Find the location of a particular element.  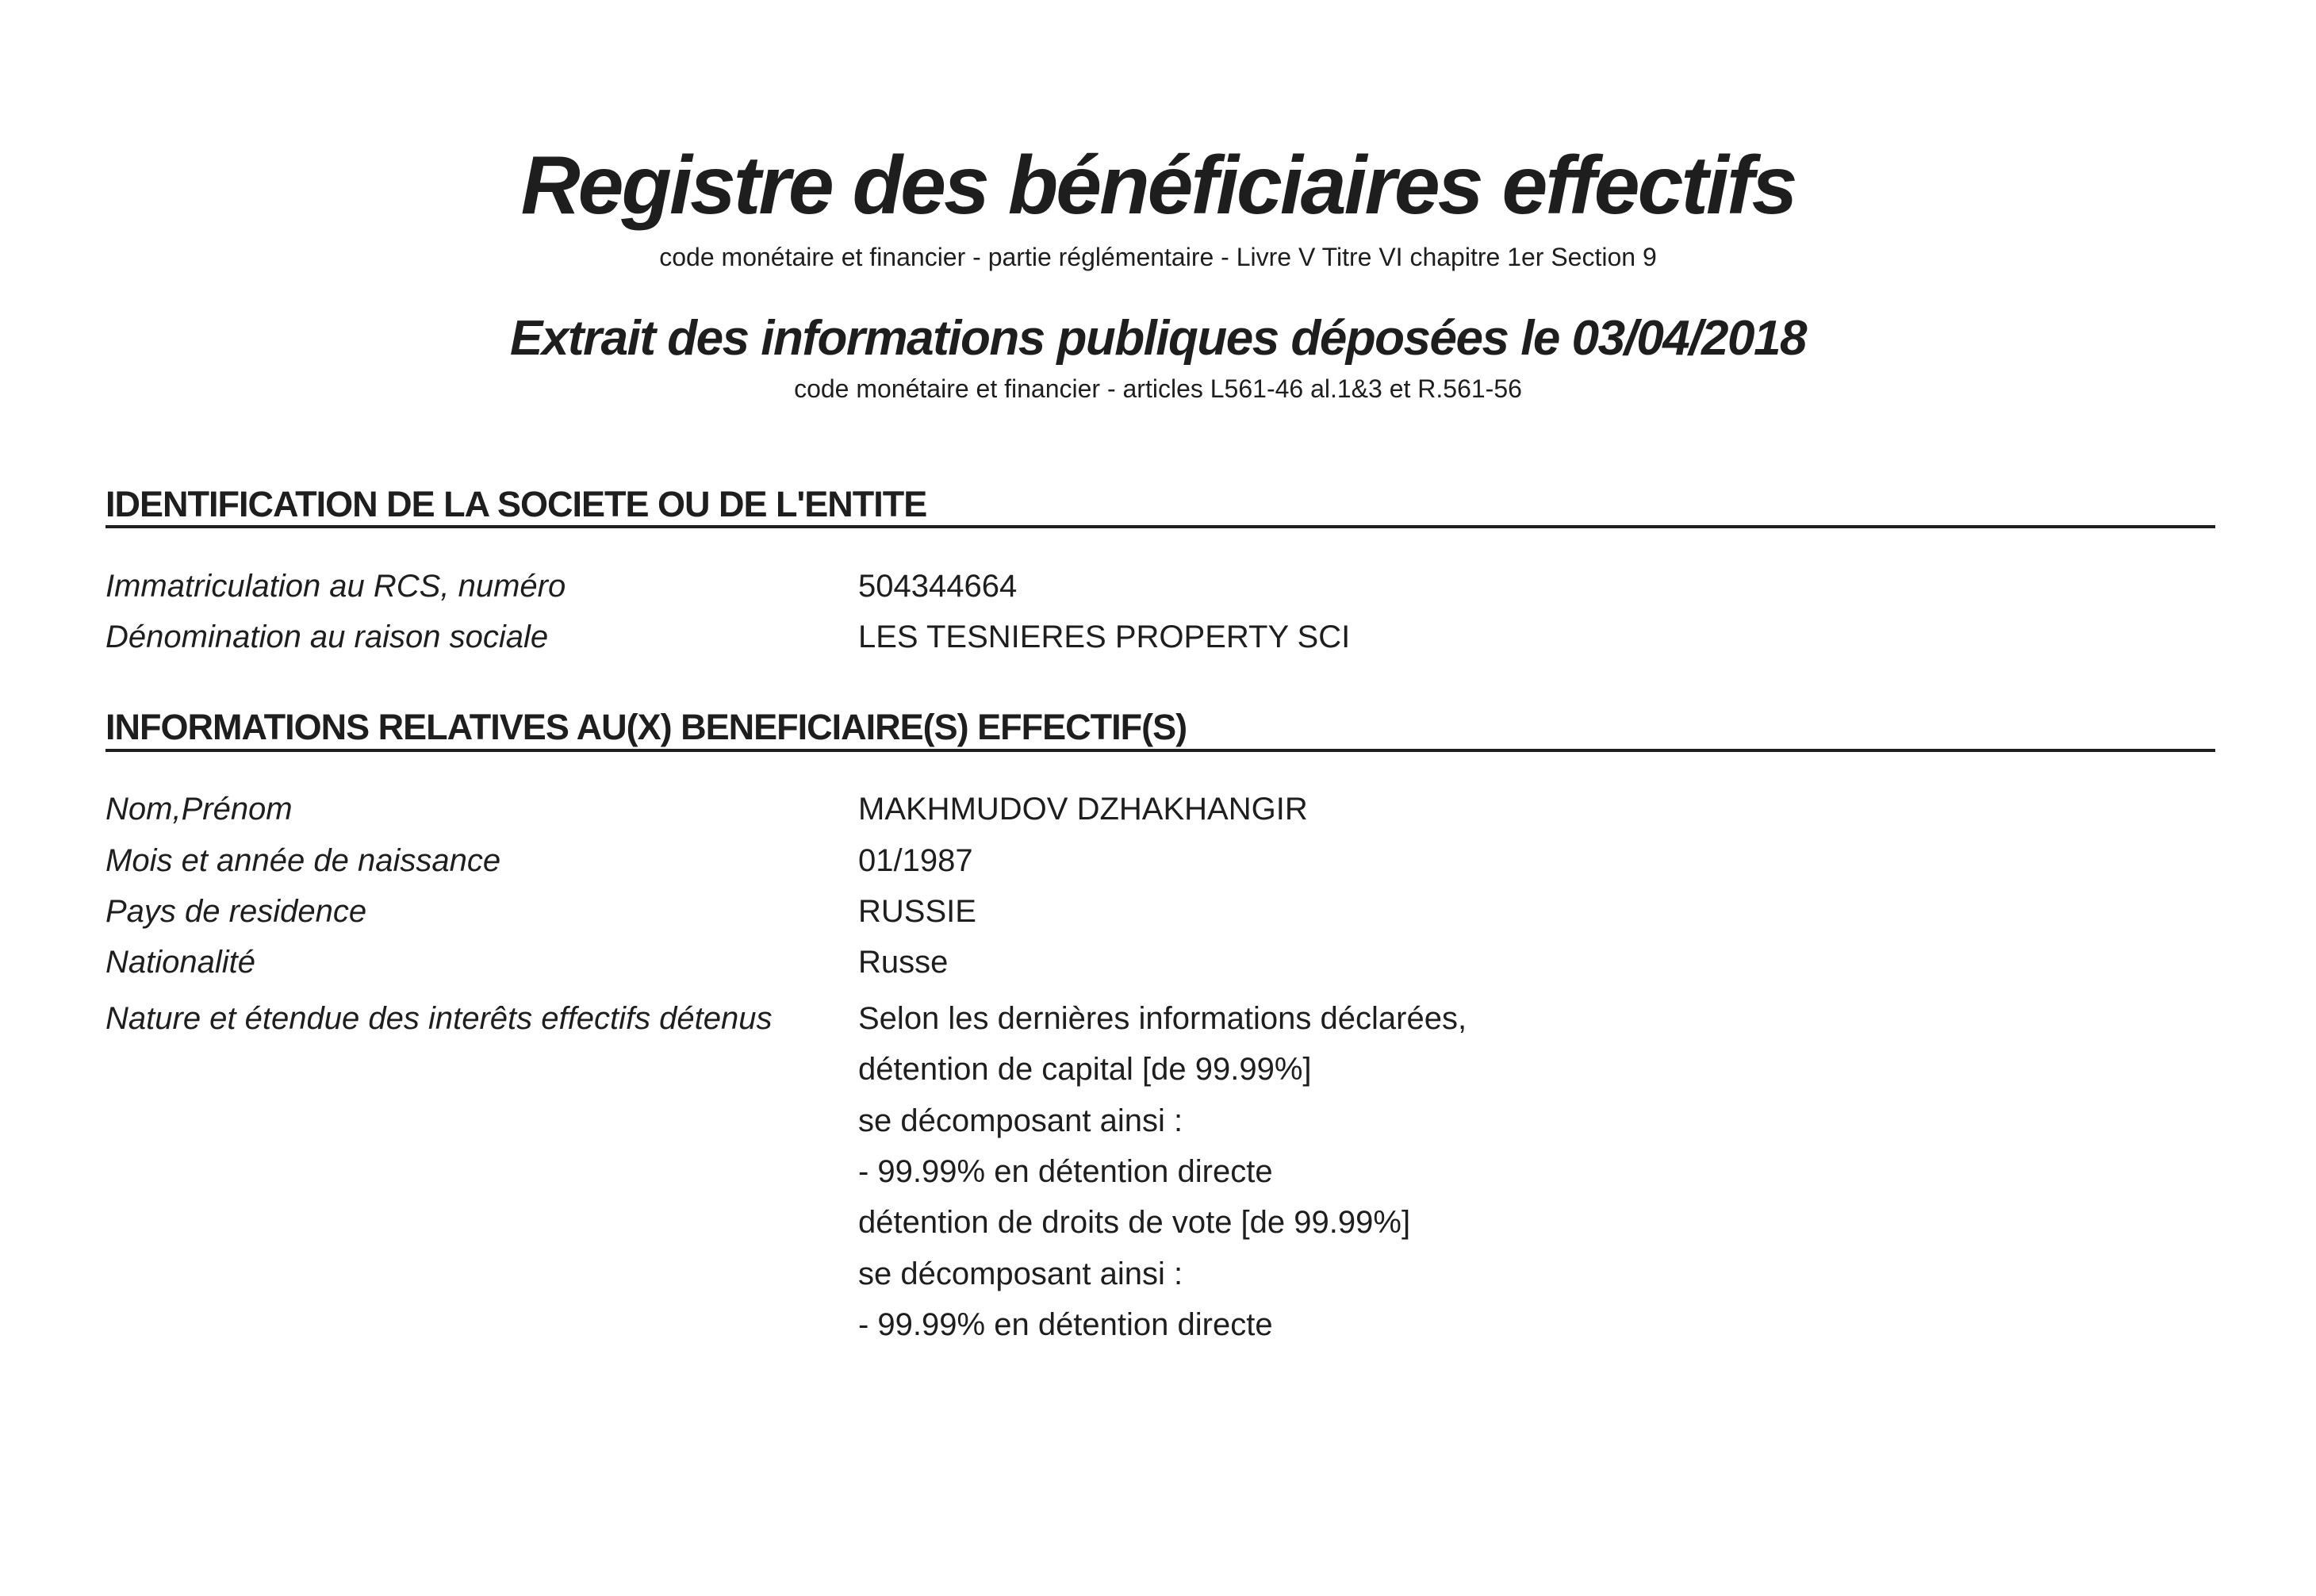

interests-line: détention de capital [de 99.99%] is located at coordinates (1085, 1069).